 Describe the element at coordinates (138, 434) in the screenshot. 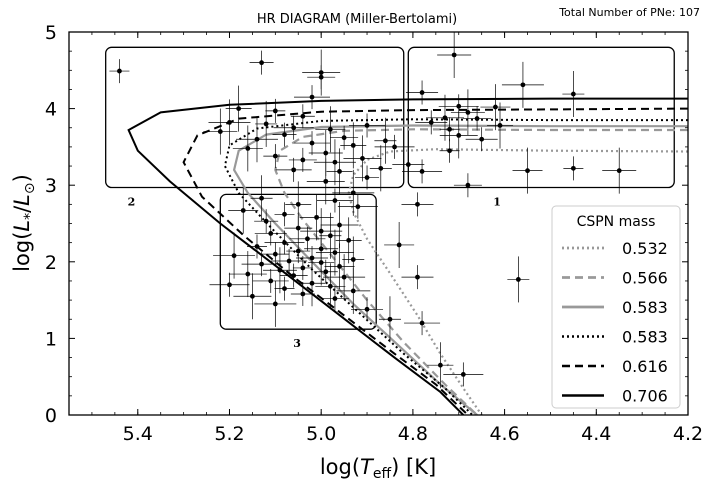

I see `x-tick-label: 5.4` at that location.